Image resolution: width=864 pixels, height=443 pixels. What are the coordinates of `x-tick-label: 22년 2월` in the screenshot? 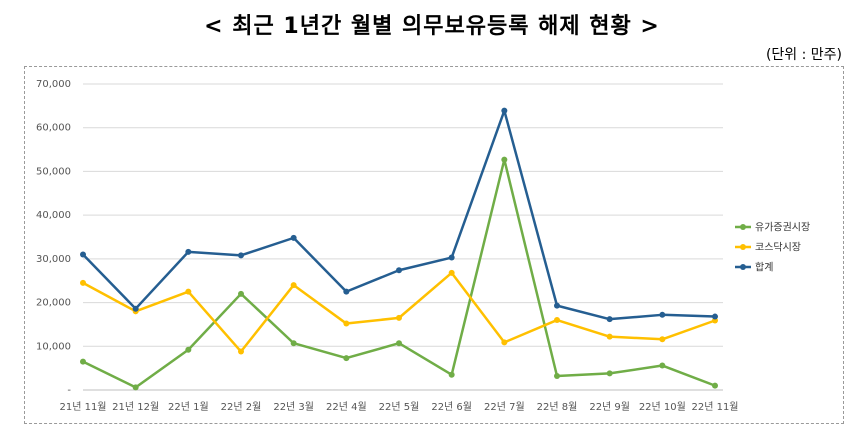 It's located at (241, 407).